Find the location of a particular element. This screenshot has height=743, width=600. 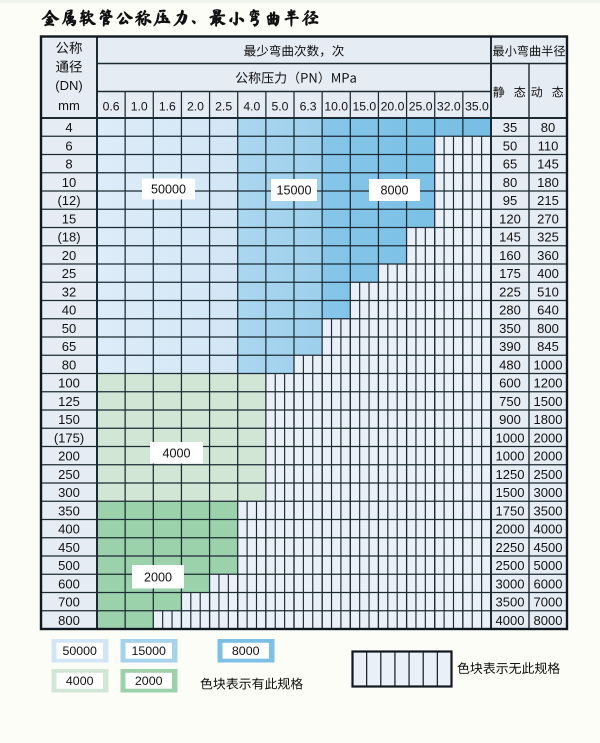

svg-text: 100 is located at coordinates (69, 383).